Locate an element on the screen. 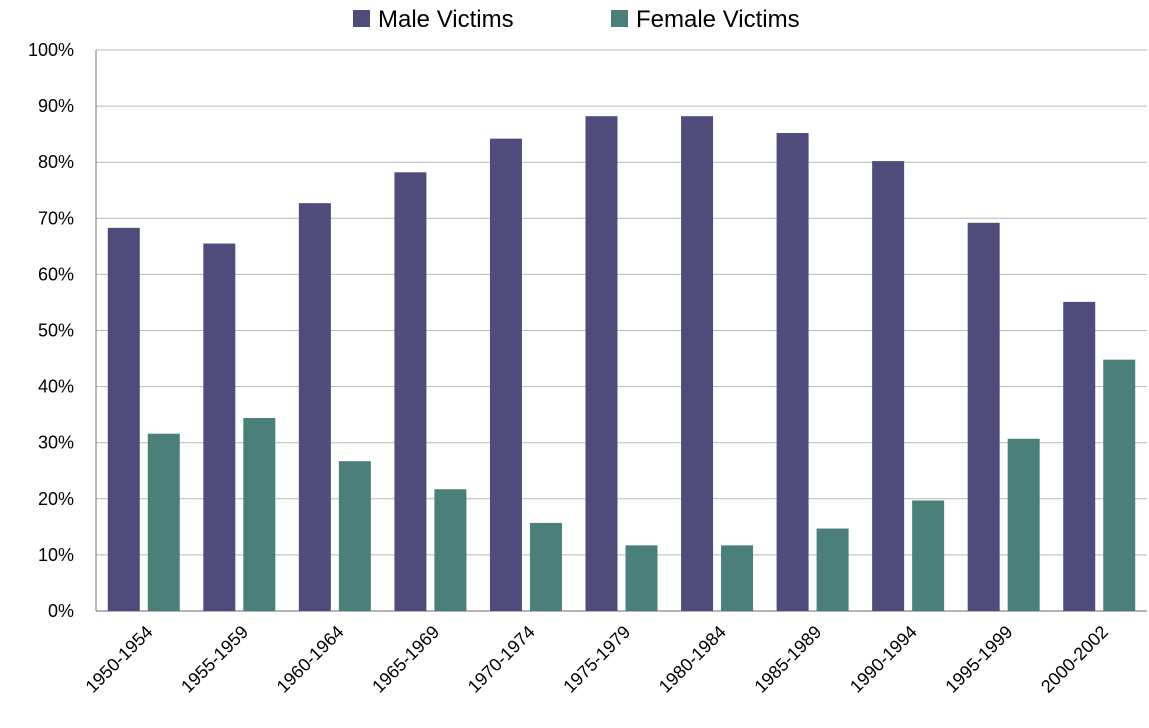 Image resolution: width=1149 pixels, height=728 pixels. x-tick-label: 1990-1994 is located at coordinates (883, 659).